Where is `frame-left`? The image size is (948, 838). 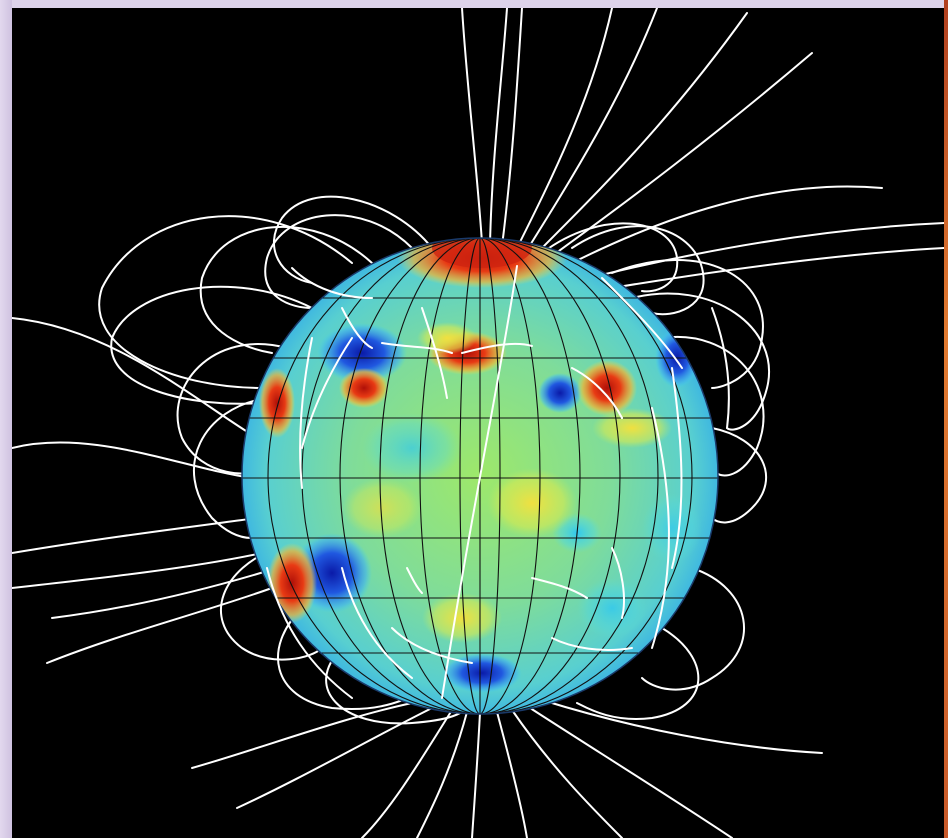 frame-left is located at coordinates (6, 419).